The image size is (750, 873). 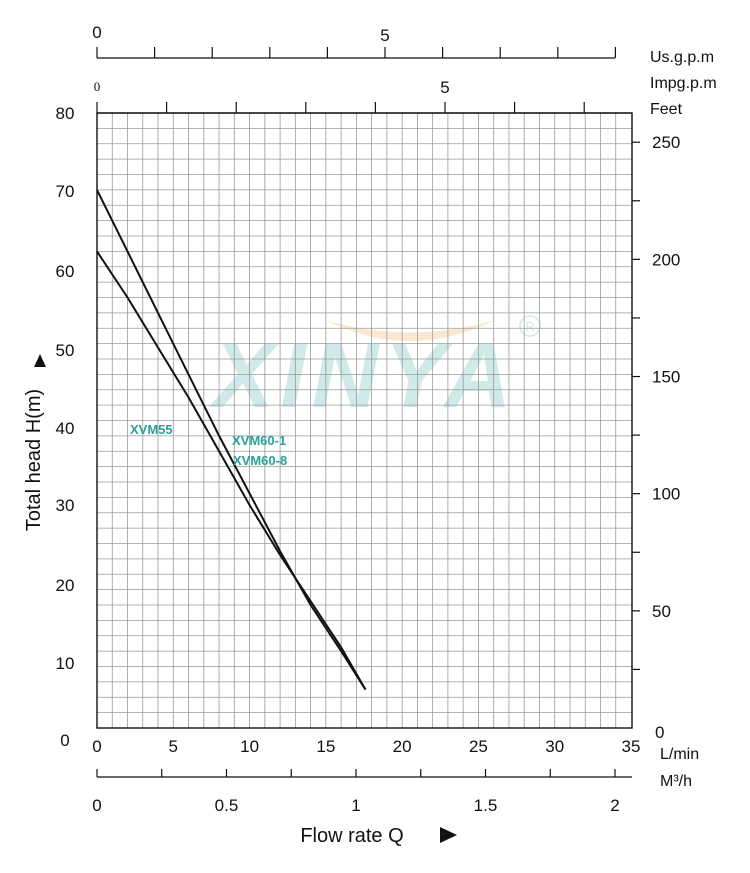 What do you see at coordinates (65, 350) in the screenshot?
I see `y-tick-label: 50` at bounding box center [65, 350].